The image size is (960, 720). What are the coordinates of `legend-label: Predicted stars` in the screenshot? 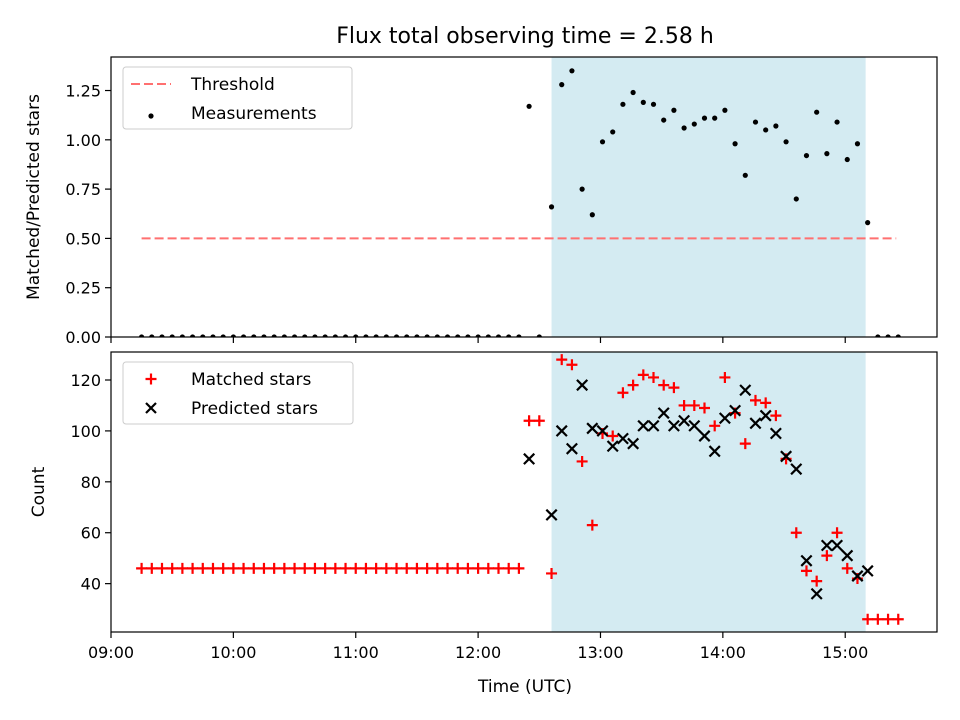 It's located at (254, 409).